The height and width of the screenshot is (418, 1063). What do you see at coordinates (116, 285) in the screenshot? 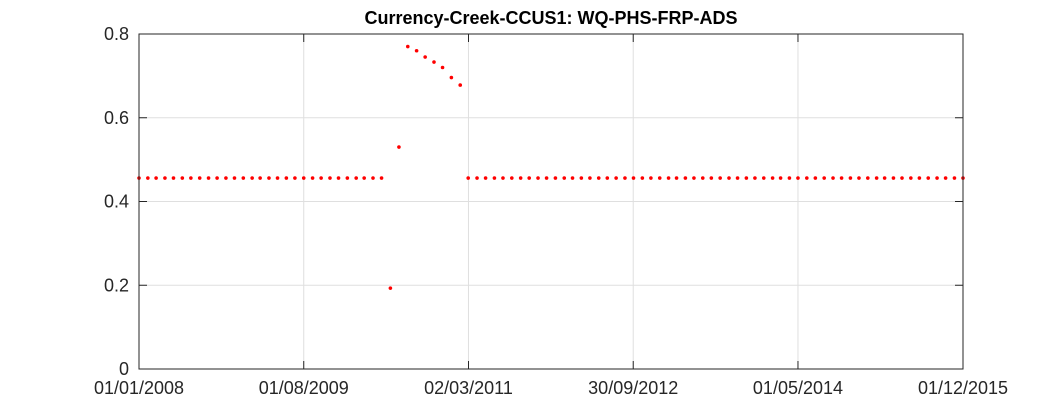
I see `y-tick-label: 0.2` at bounding box center [116, 285].